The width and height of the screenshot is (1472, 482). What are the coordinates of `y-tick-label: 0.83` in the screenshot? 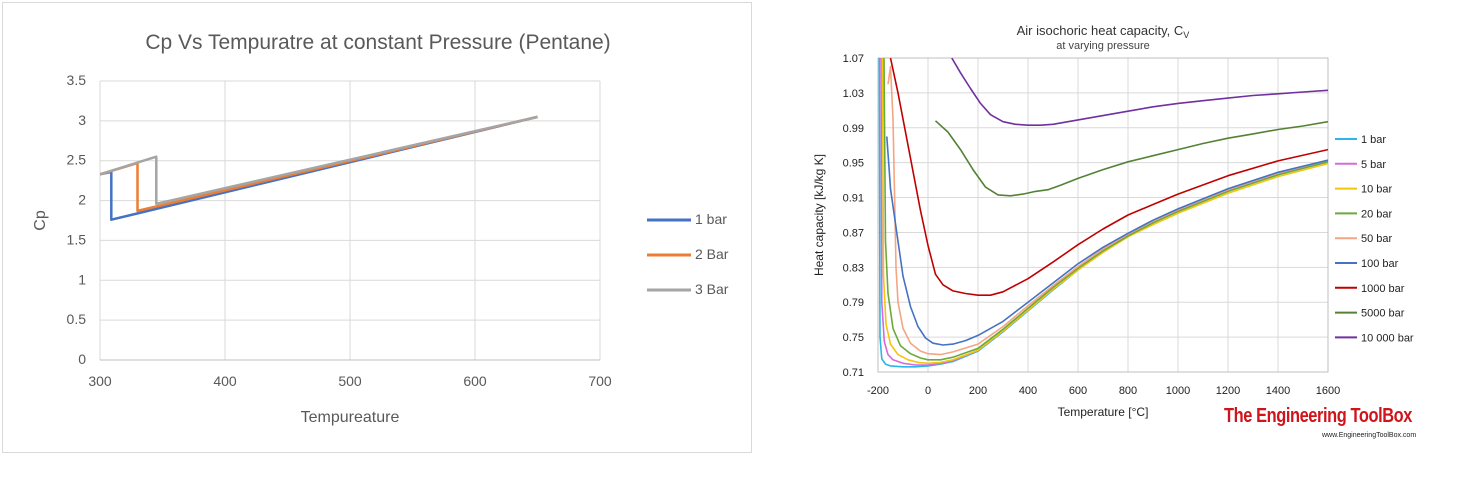 It's located at (853, 268).